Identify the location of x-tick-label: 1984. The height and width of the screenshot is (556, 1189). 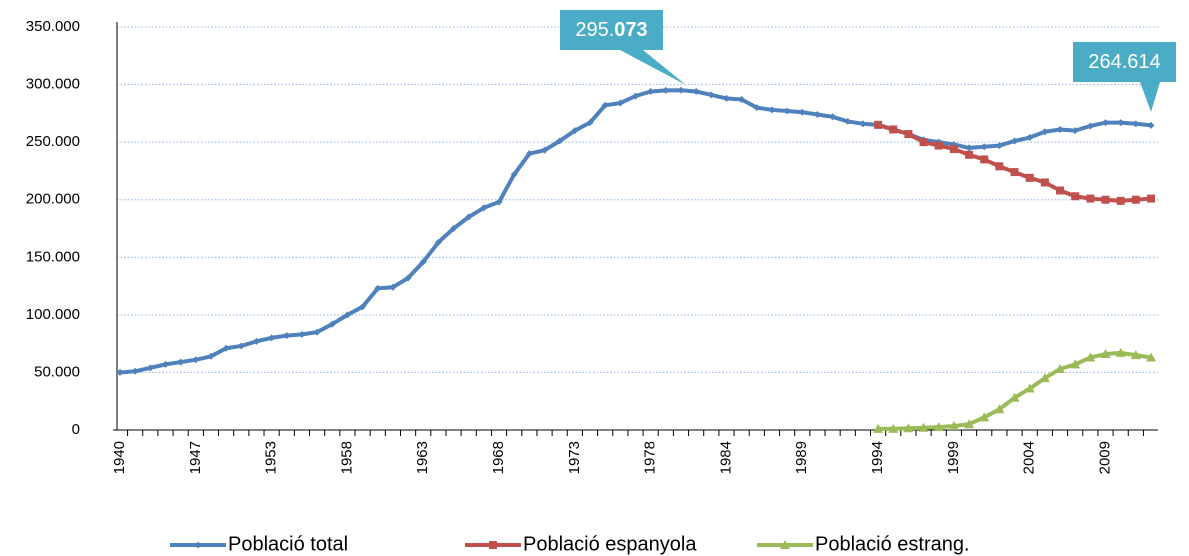
(725, 457).